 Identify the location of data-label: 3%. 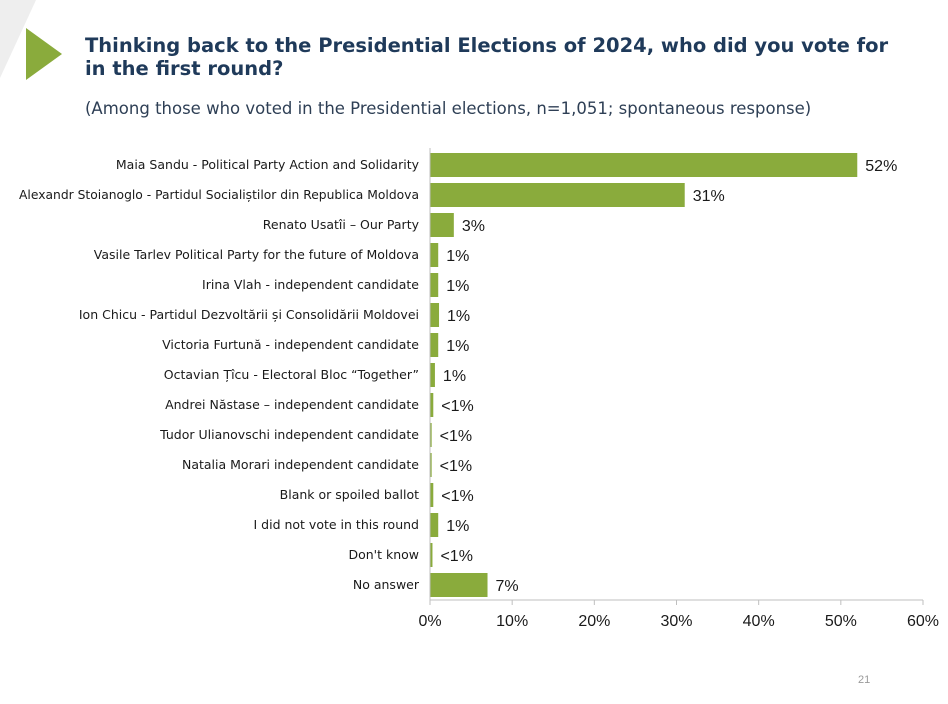
(473, 226).